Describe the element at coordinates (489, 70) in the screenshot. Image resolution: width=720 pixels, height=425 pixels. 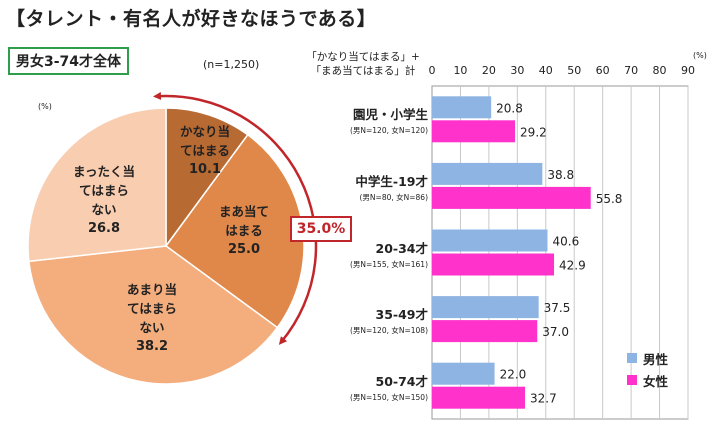
I see `x-tick-label: 20` at that location.